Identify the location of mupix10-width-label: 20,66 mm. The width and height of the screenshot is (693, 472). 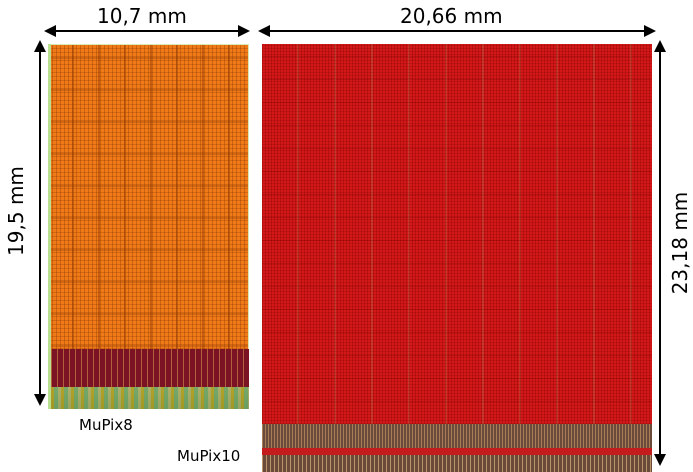
(451, 16).